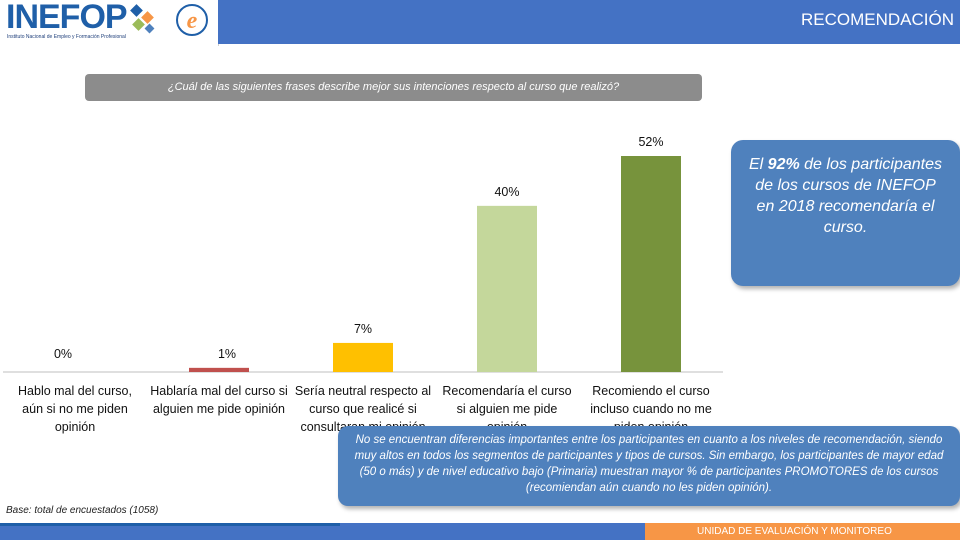 This screenshot has height=540, width=960. I want to click on callout-highlight: 92%, so click(783, 164).